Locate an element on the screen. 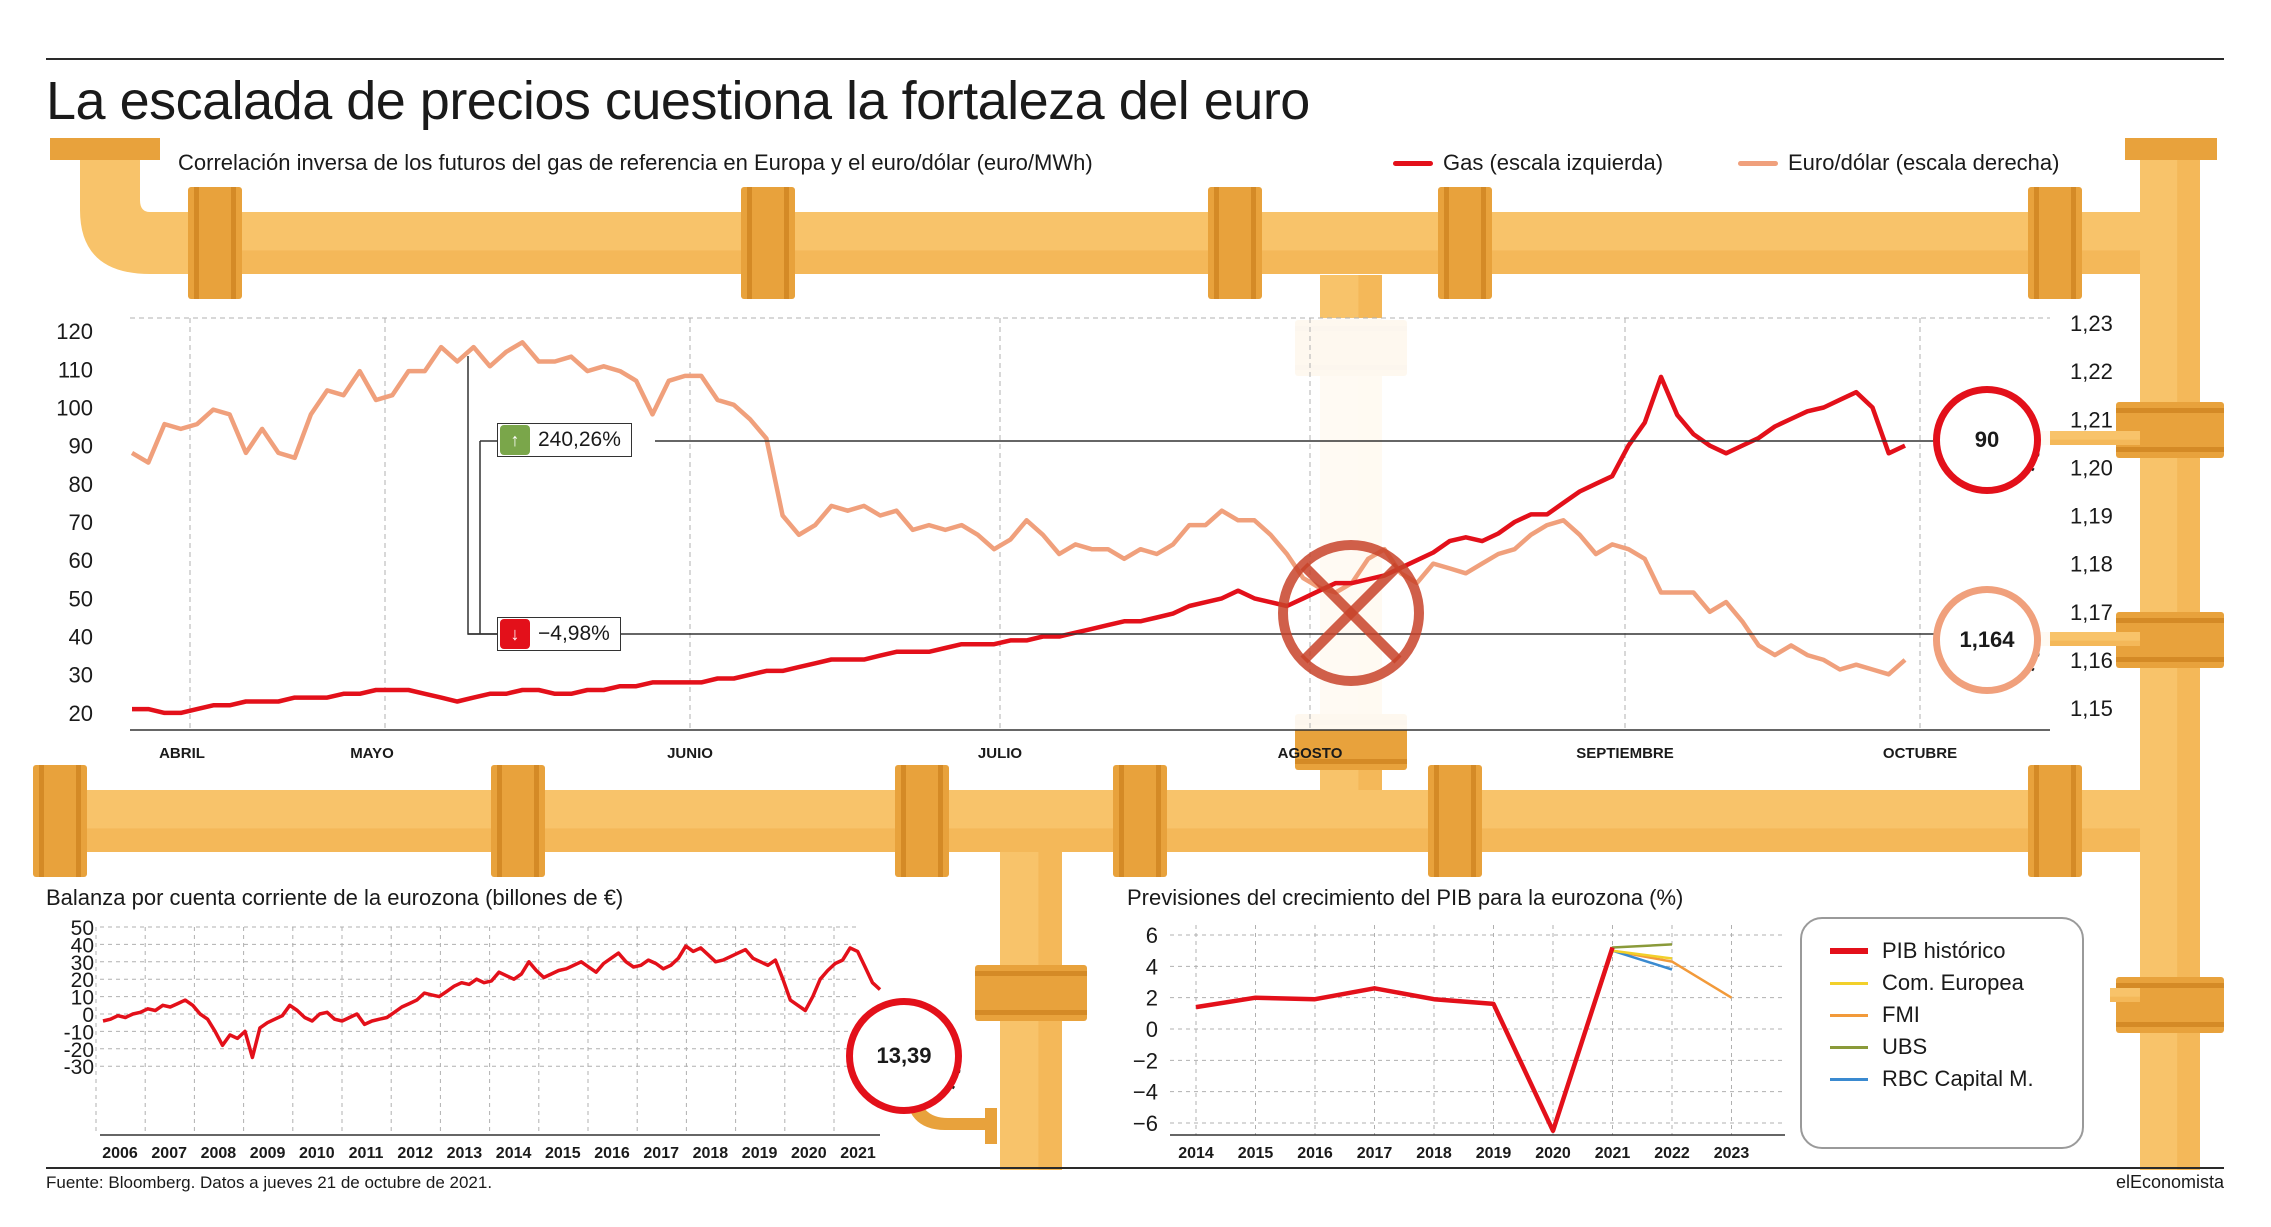 The width and height of the screenshot is (2271, 1227). pib-chart is located at coordinates (1477, 1030).